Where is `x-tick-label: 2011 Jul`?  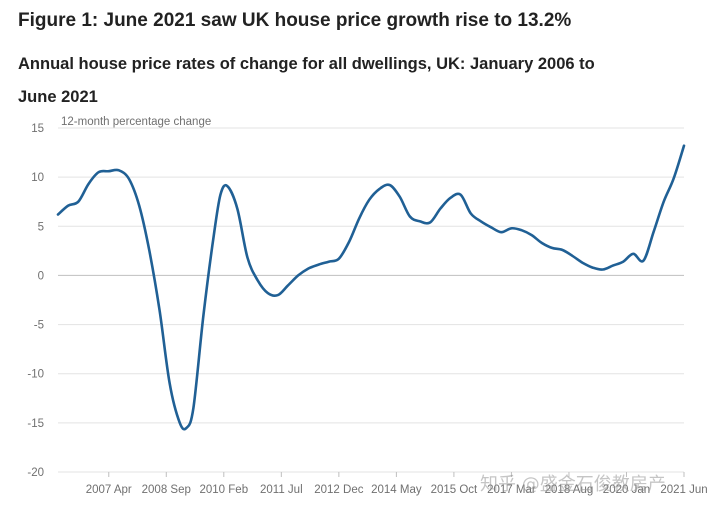
x-tick-label: 2011 Jul is located at coordinates (281, 490).